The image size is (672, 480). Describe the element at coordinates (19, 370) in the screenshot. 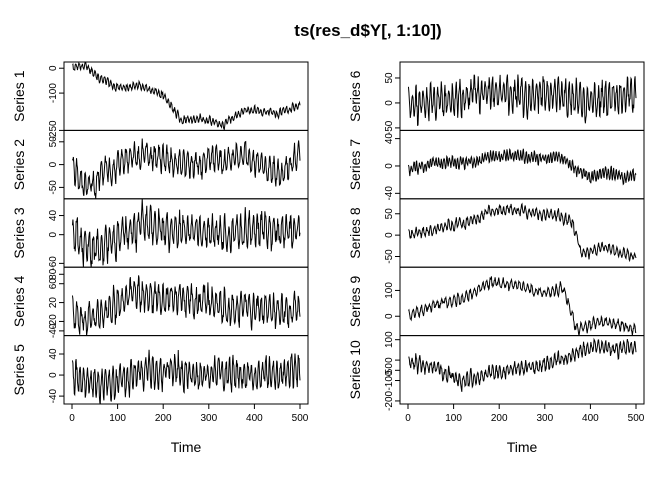

I see `panel-label: Series 5` at that location.